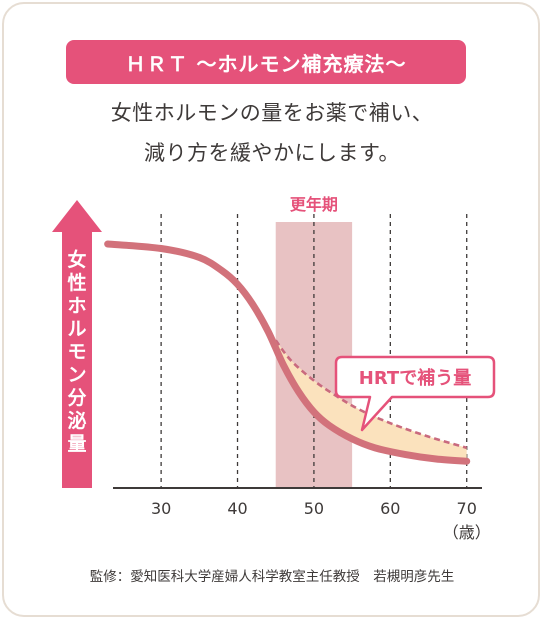 The image size is (544, 621). I want to click on y-axis-arrow, so click(77, 344).